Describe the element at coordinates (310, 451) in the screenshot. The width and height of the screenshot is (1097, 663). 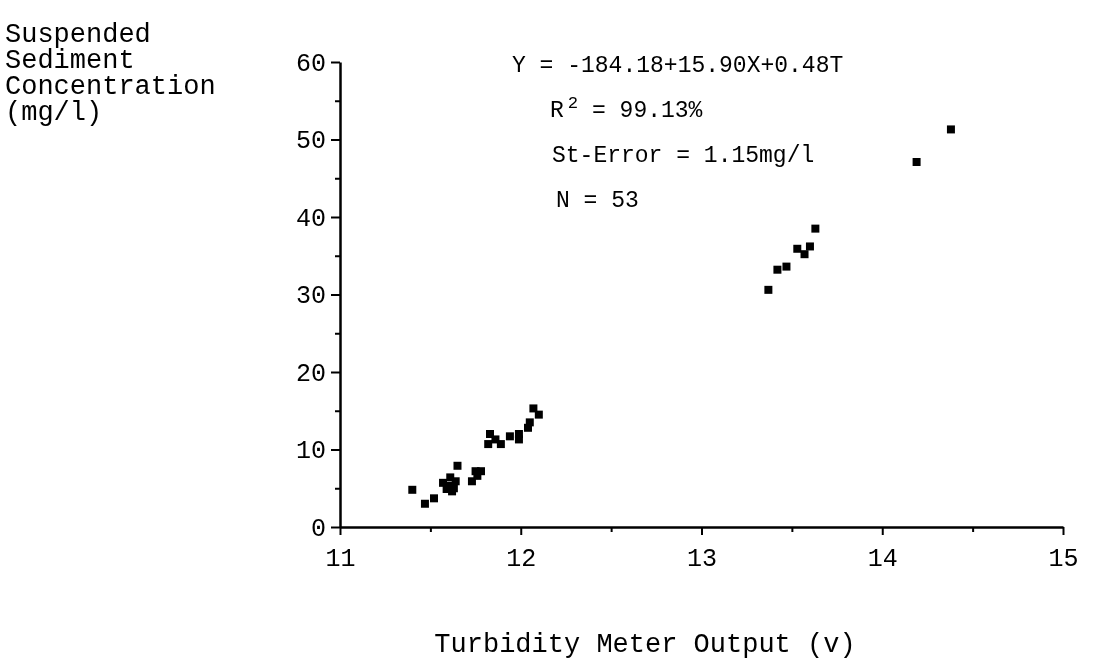
I see `y-tick-label: 10` at that location.